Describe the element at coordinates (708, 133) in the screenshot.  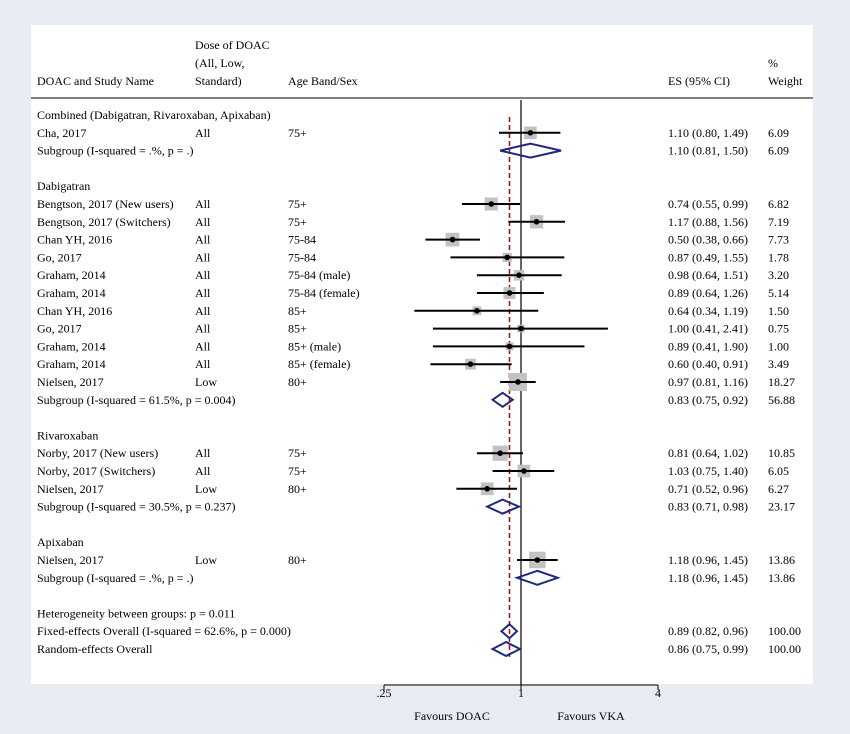
I see `es-cell: 1.10 (0.80, 1.49)` at that location.